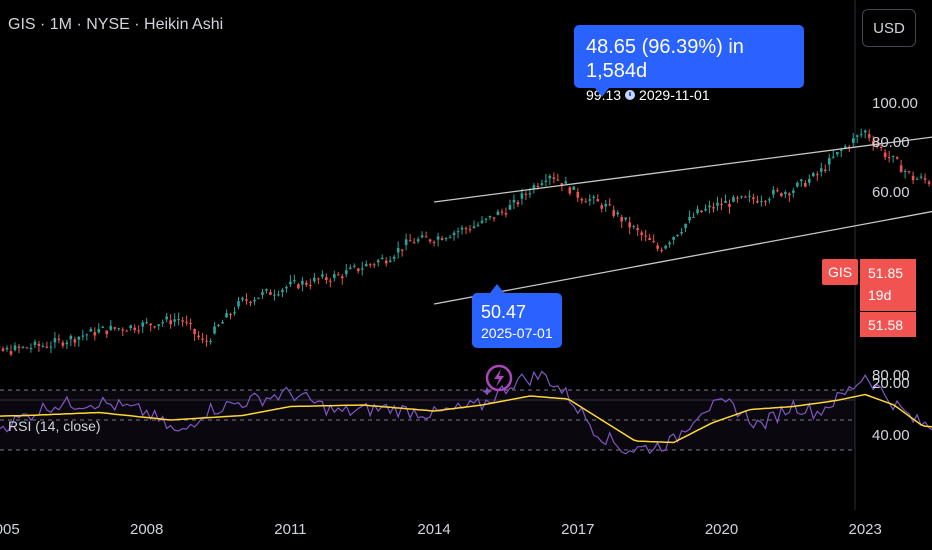  What do you see at coordinates (888, 292) in the screenshot?
I see `last-price-tag: 51.85 19d 0h` at bounding box center [888, 292].